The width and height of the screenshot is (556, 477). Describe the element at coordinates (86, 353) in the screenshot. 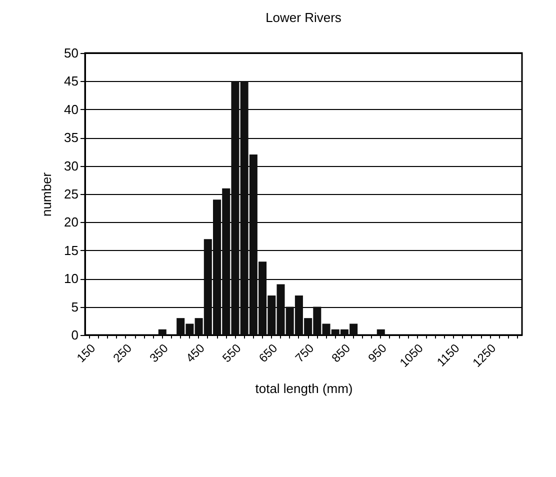

I see `x-tick-label: 150` at that location.